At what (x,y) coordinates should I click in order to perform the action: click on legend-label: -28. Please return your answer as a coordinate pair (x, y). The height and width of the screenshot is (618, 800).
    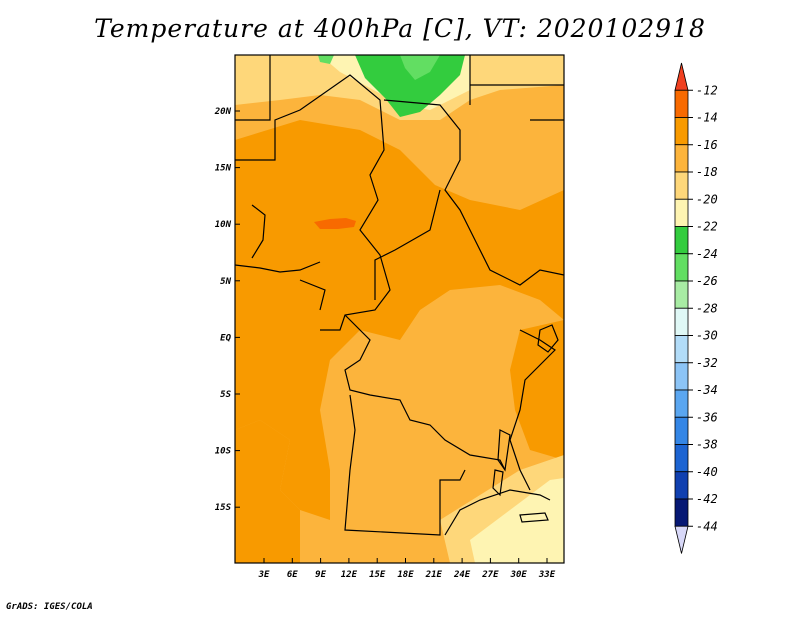
    Looking at the image, I should click on (707, 308).